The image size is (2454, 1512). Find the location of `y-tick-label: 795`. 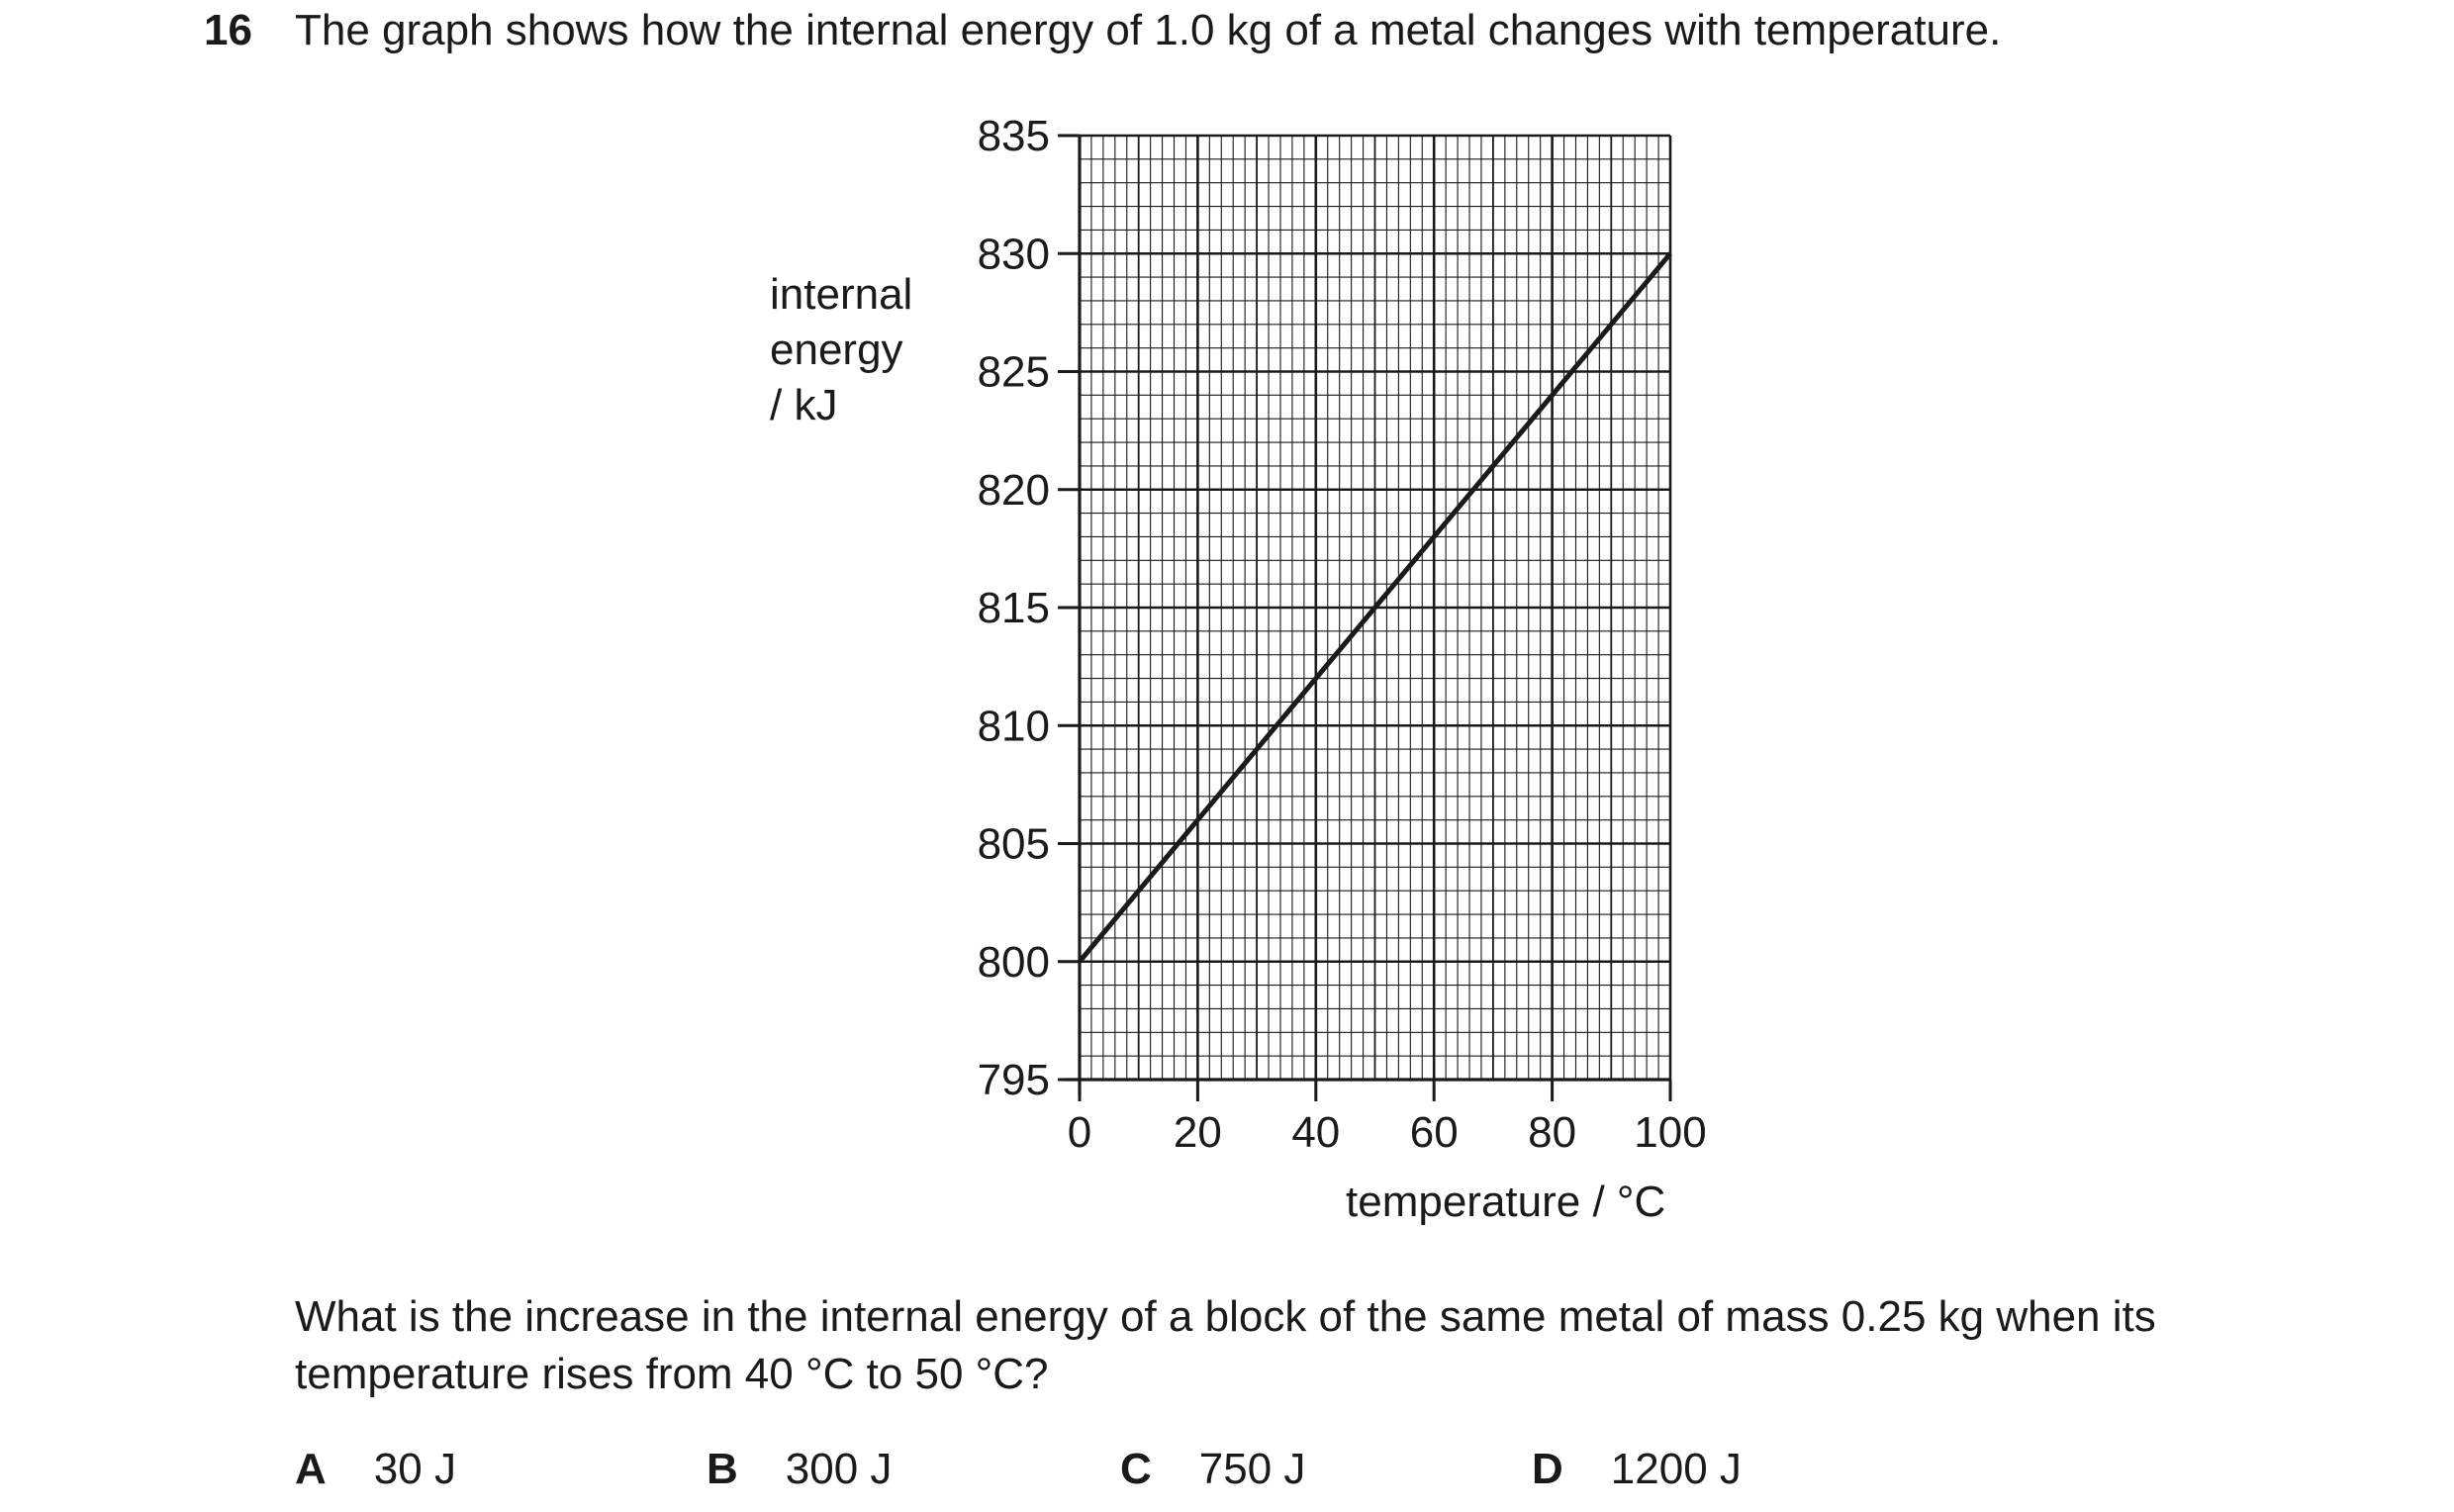

y-tick-label: 795 is located at coordinates (1014, 1080).